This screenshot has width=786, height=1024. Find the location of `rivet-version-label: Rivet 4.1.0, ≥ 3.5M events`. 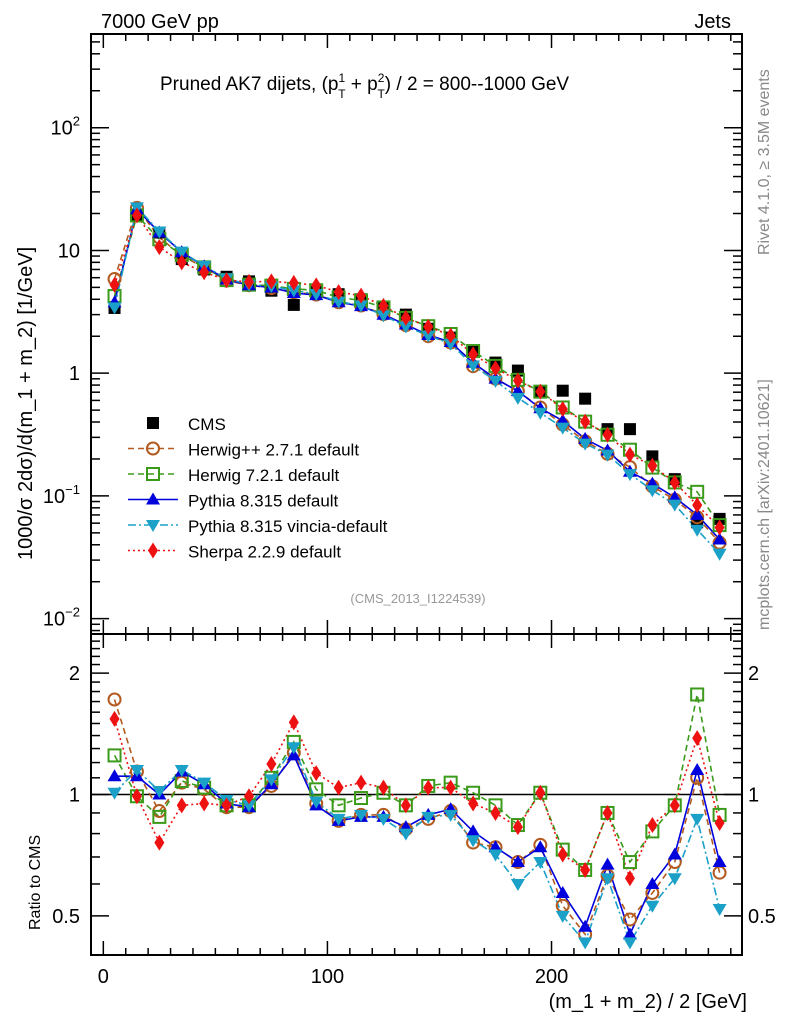

rivet-version-label: Rivet 4.1.0, ≥ 3.5M events is located at coordinates (764, 162).